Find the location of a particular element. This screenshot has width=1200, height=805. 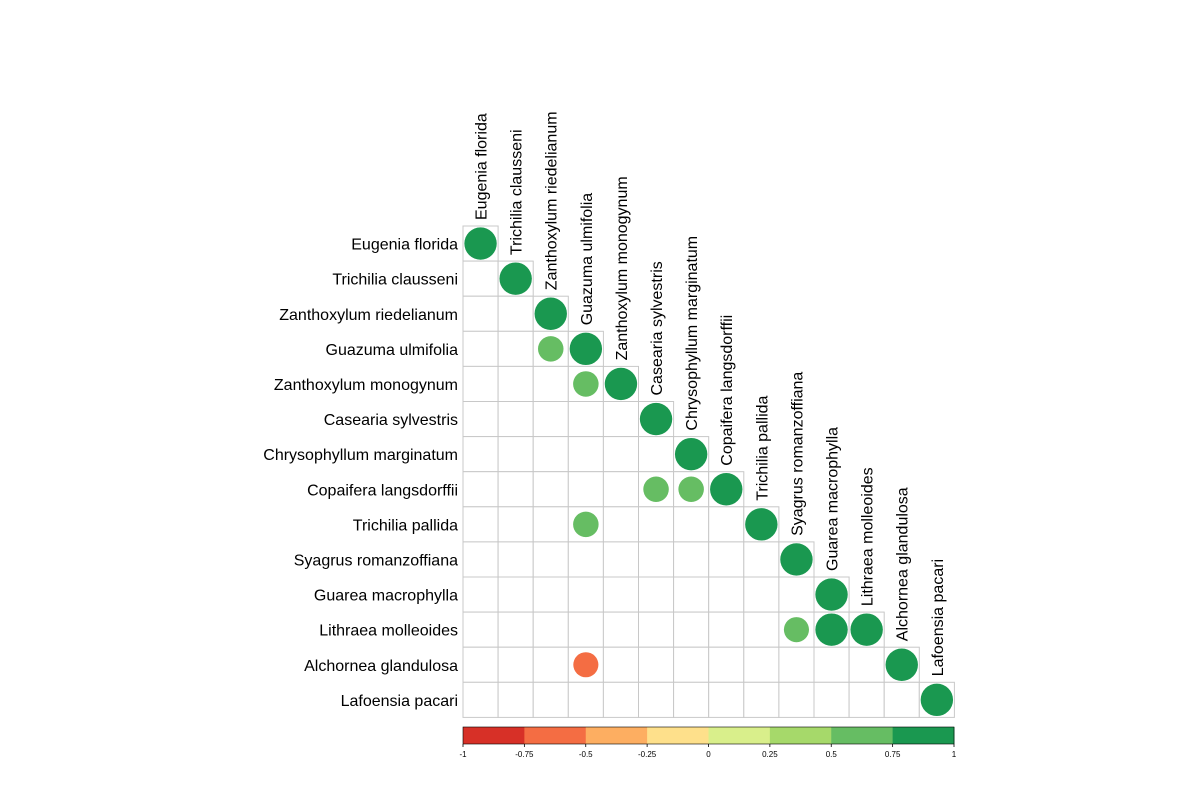

correlation-circle-lithraea-molleoides--syagrus-romanzoffiana is located at coordinates (796, 630).